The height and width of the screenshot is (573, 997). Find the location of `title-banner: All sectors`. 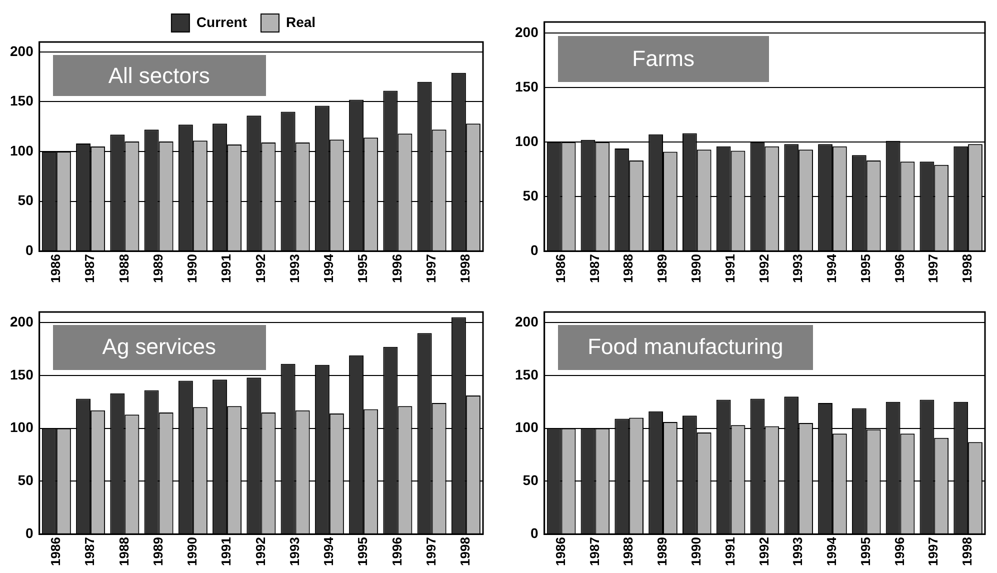

title-banner: All sectors is located at coordinates (159, 75).